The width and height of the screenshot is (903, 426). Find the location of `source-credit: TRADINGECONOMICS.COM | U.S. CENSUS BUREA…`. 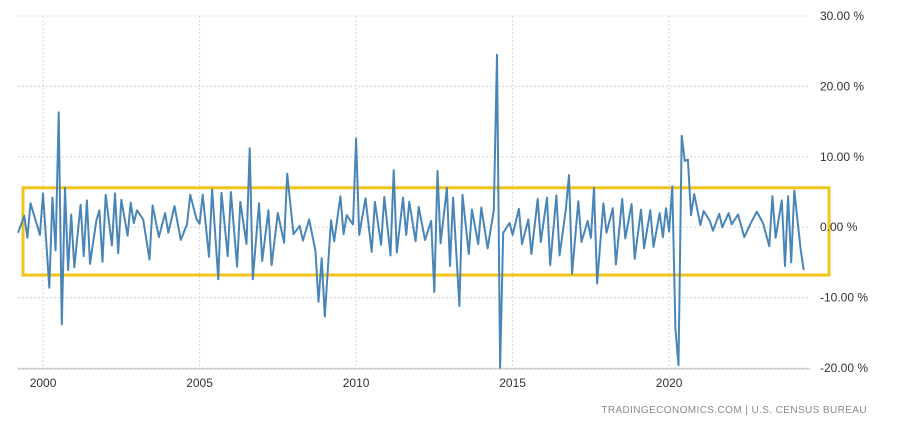

source-credit: TRADINGECONOMICS.COM | U.S. CENSUS BUREA… is located at coordinates (734, 410).